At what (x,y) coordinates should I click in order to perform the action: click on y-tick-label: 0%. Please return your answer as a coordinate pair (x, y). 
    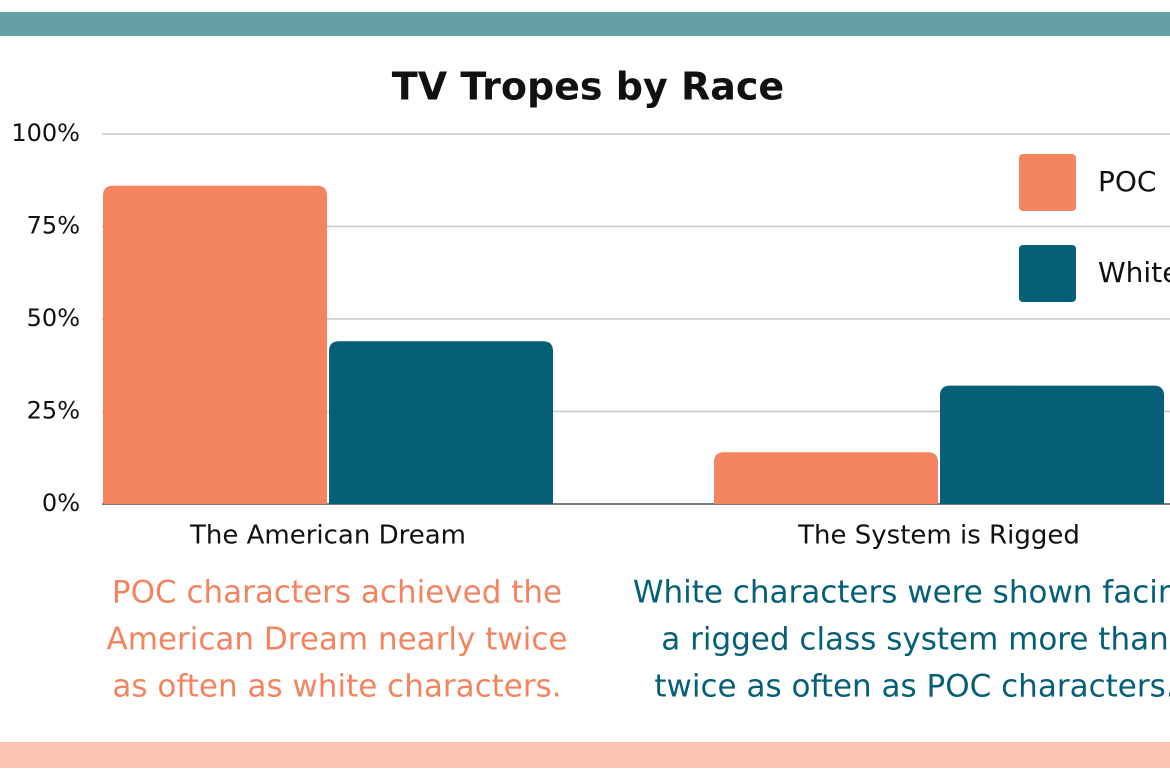
    Looking at the image, I should click on (61, 503).